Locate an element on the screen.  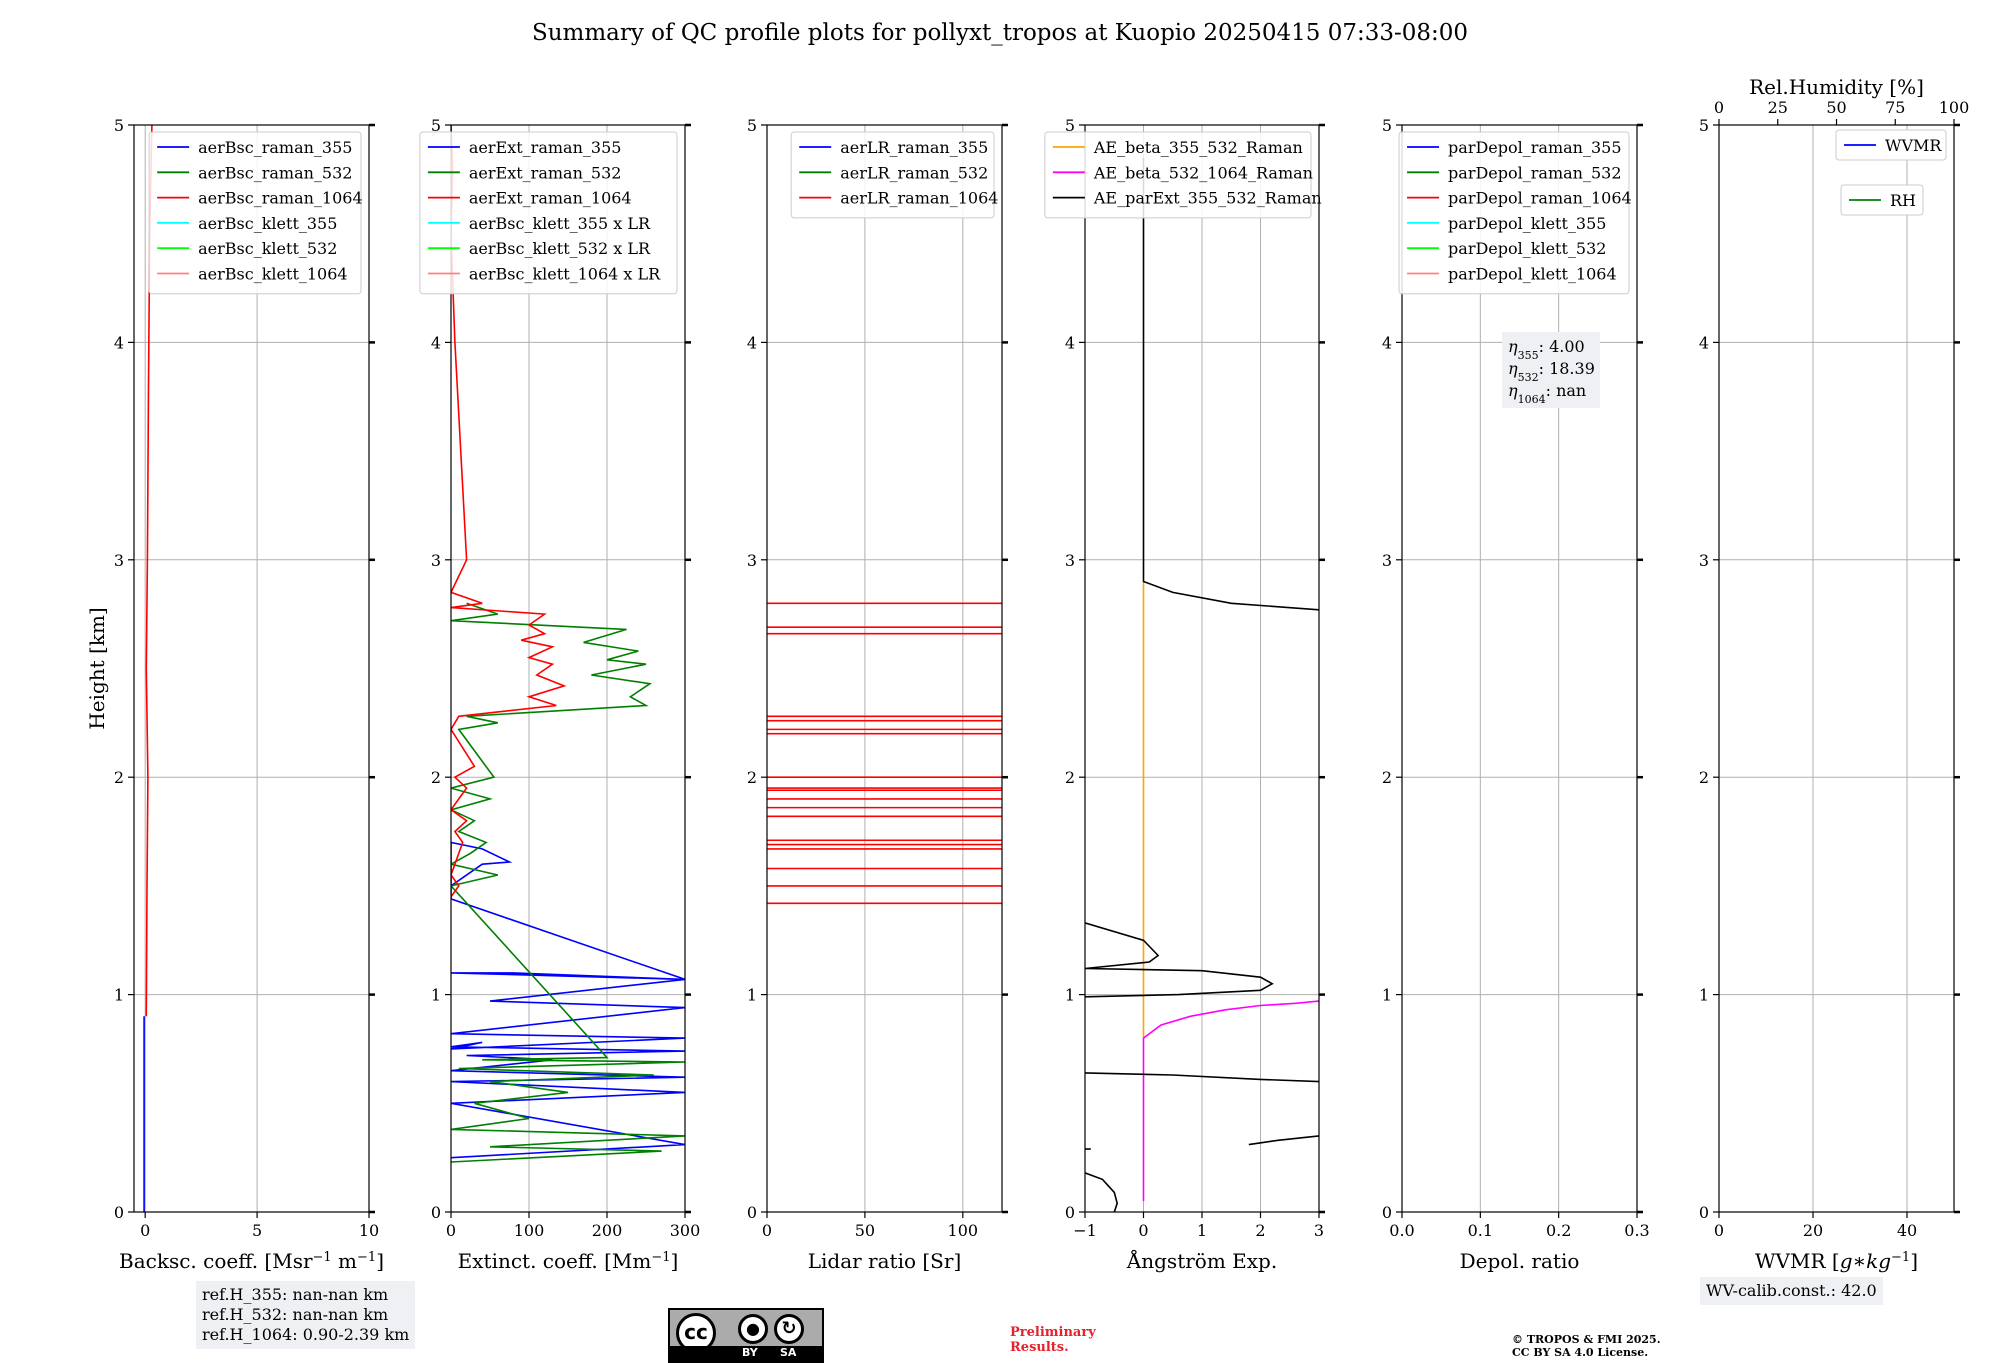
x-tick-label: 200 is located at coordinates (607, 1230).